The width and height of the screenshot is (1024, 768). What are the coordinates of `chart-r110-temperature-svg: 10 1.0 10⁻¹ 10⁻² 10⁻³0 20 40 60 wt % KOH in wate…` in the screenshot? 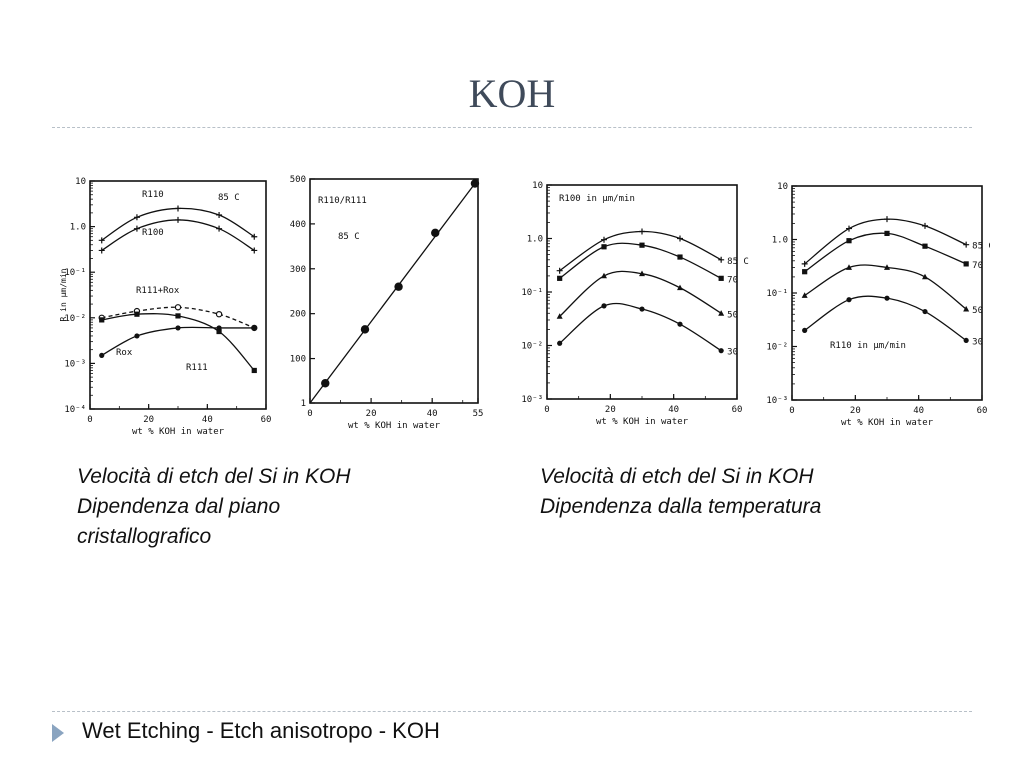 It's located at (878, 305).